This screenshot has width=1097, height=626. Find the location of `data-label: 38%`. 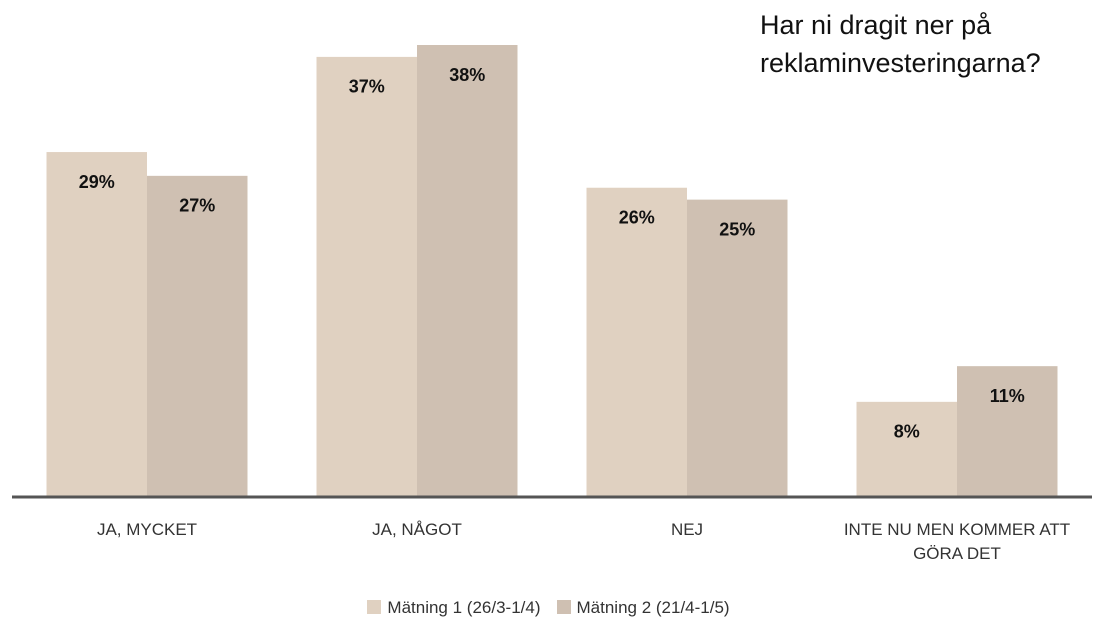

data-label: 38% is located at coordinates (467, 75).